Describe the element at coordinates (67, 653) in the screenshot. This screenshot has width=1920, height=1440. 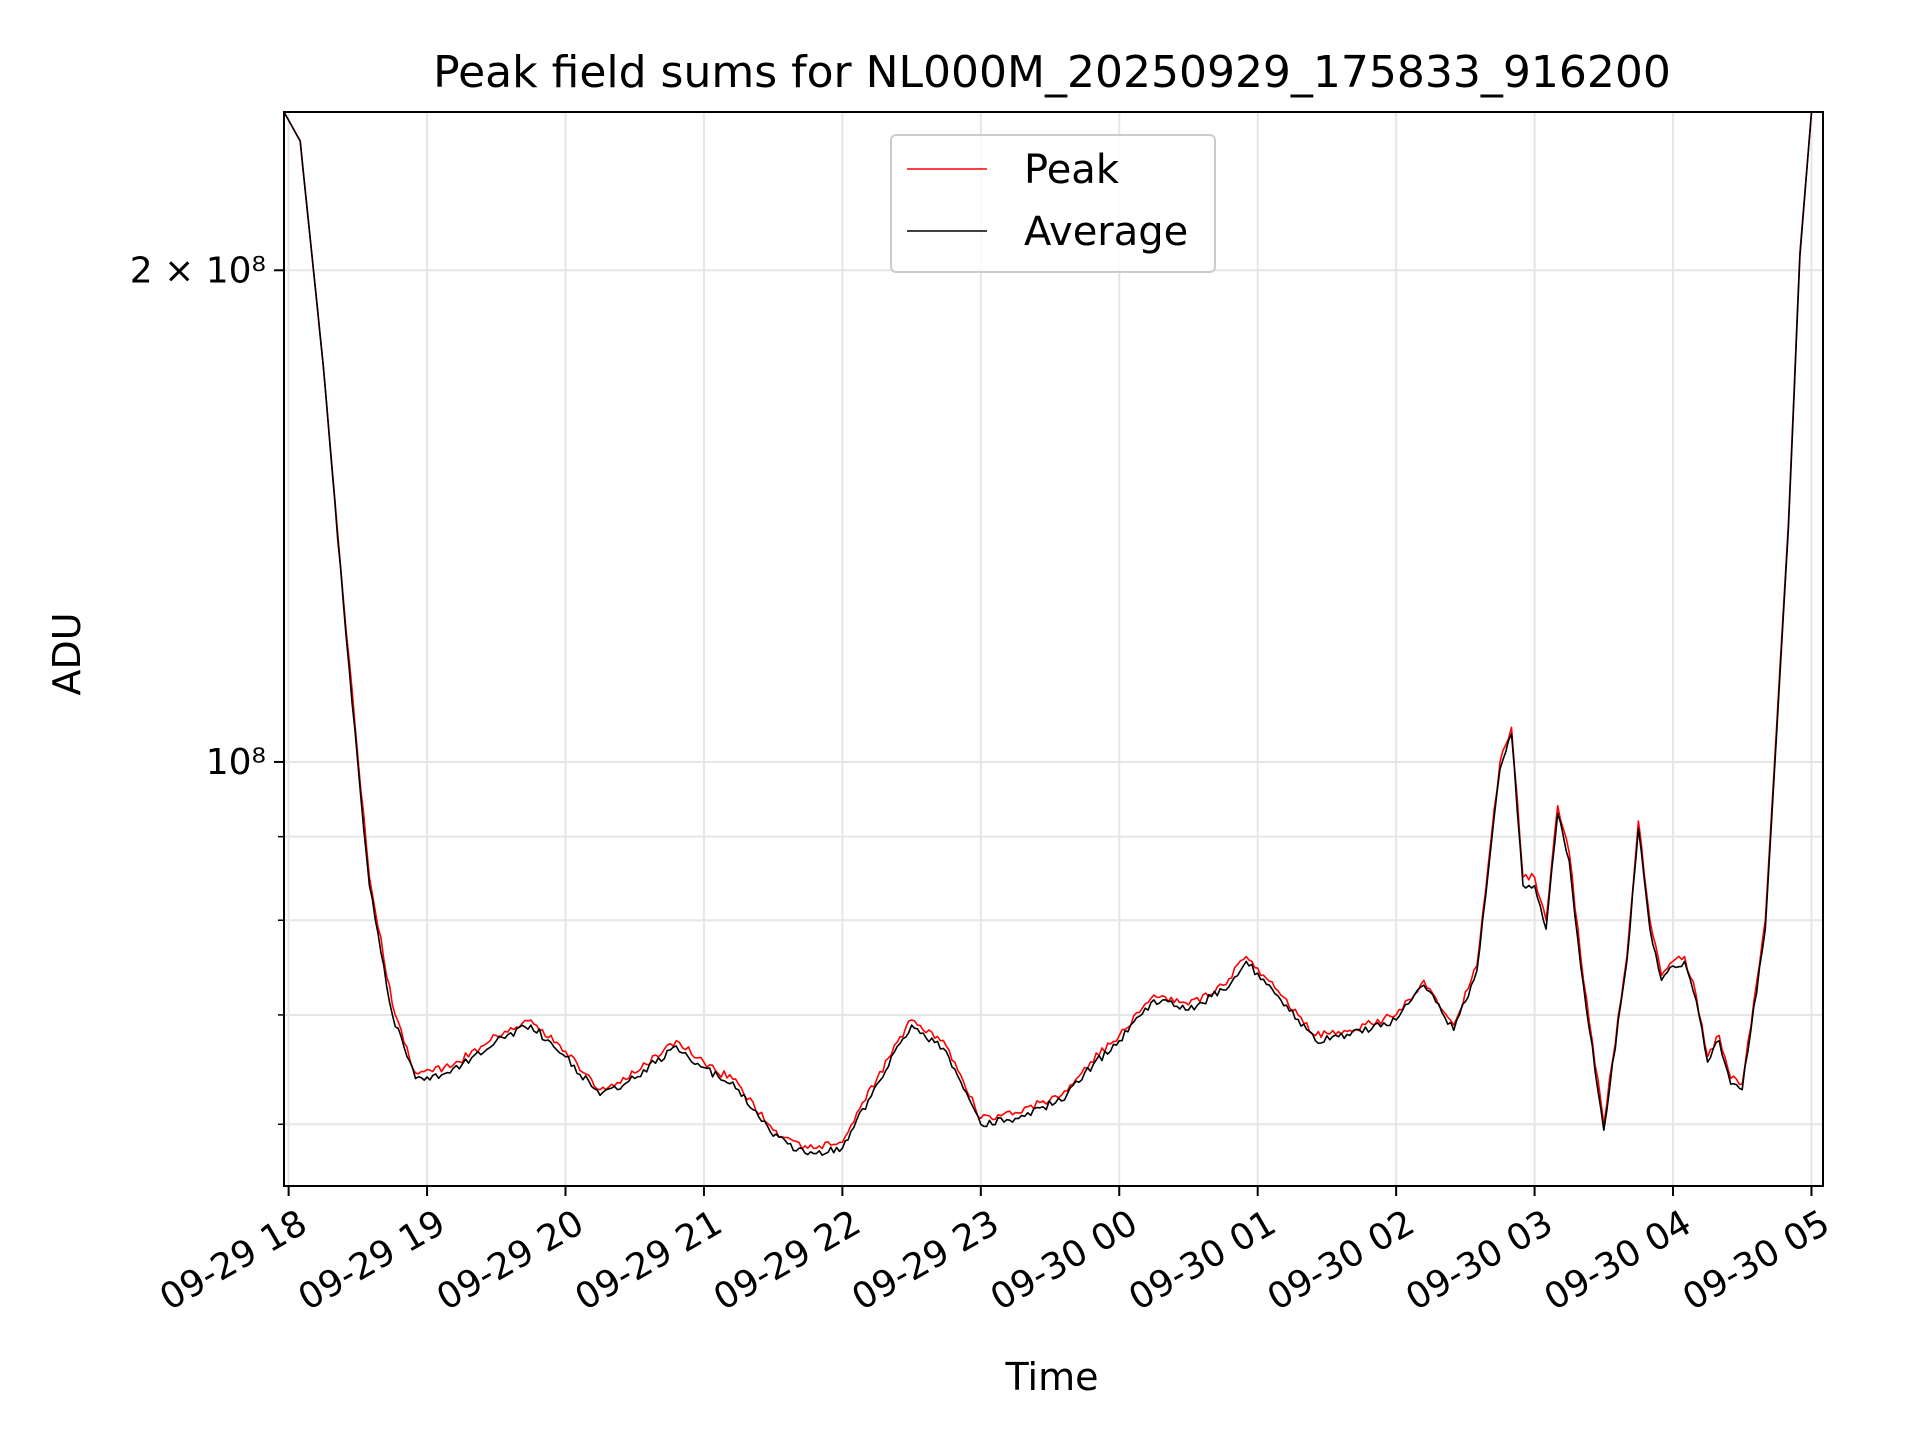
I see `y-axis-label: ADU` at that location.